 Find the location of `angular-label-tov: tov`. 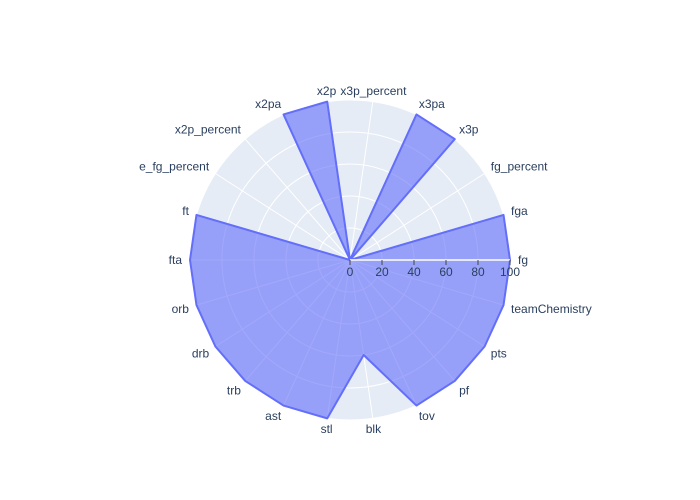

angular-label-tov: tov is located at coordinates (427, 416).